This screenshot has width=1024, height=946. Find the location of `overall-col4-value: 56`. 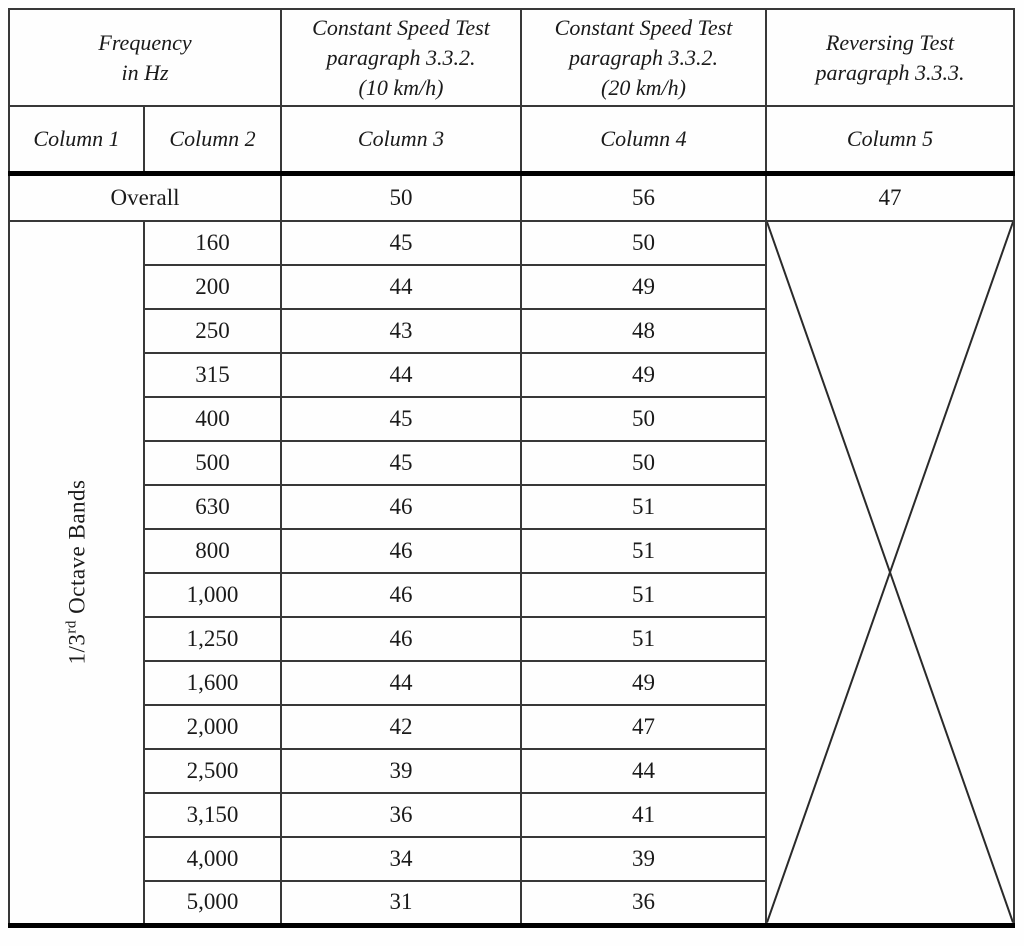

overall-col4-value: 56 is located at coordinates (643, 197).